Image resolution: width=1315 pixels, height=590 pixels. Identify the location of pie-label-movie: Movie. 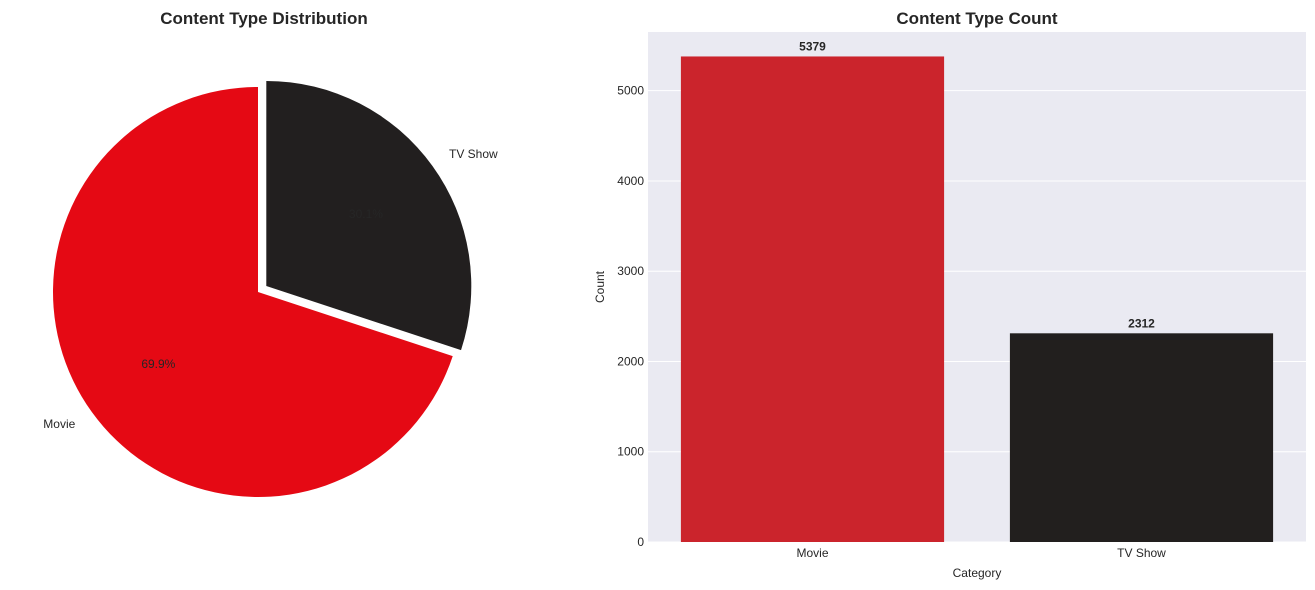
(59, 424).